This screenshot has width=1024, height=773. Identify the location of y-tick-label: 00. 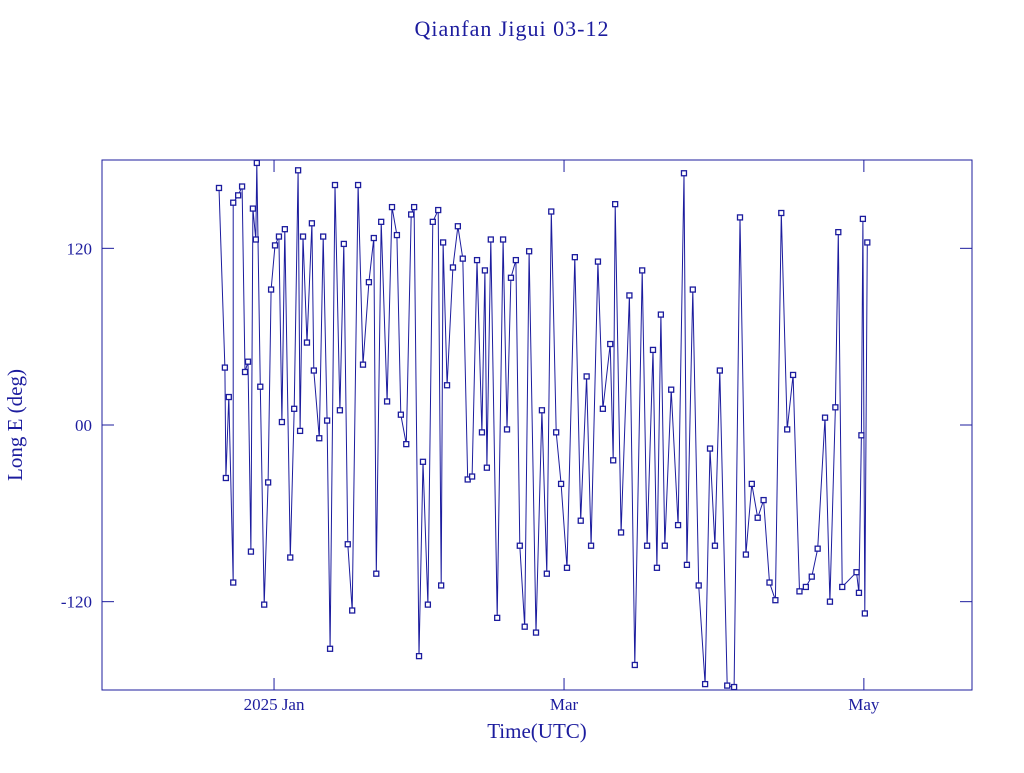
(83, 425).